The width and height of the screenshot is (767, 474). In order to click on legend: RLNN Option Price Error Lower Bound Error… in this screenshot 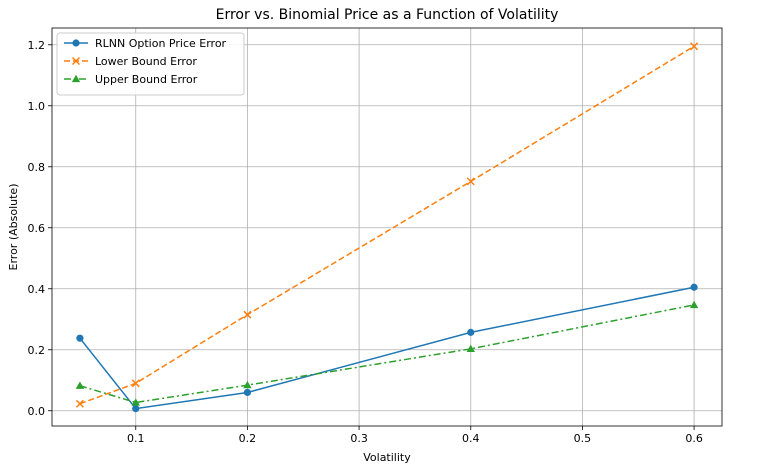, I will do `click(150, 64)`.